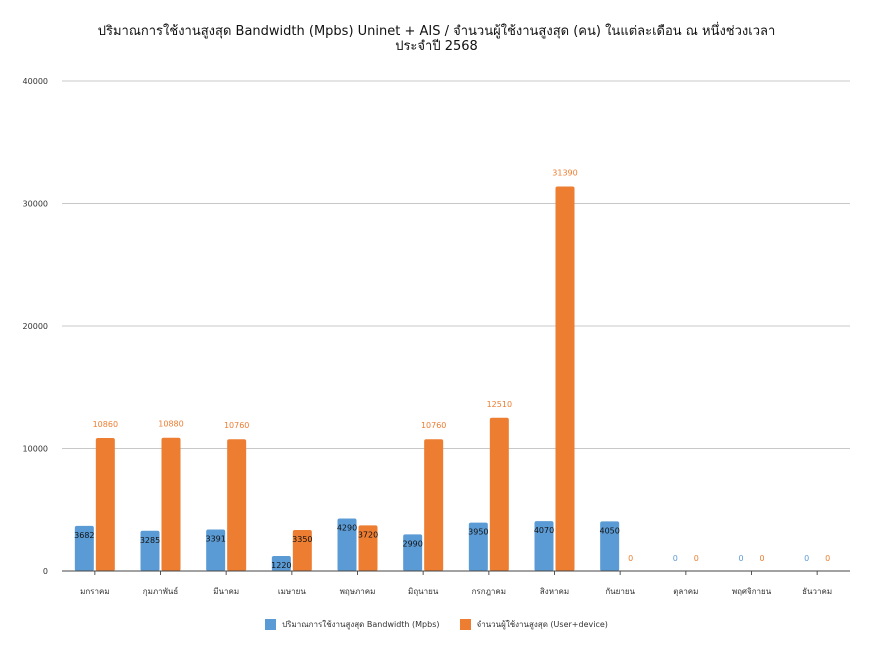  Describe the element at coordinates (542, 624) in the screenshot. I see `legend-label-users: จำนวนผู้ใช้งานสูงสุด (User+device)` at that location.